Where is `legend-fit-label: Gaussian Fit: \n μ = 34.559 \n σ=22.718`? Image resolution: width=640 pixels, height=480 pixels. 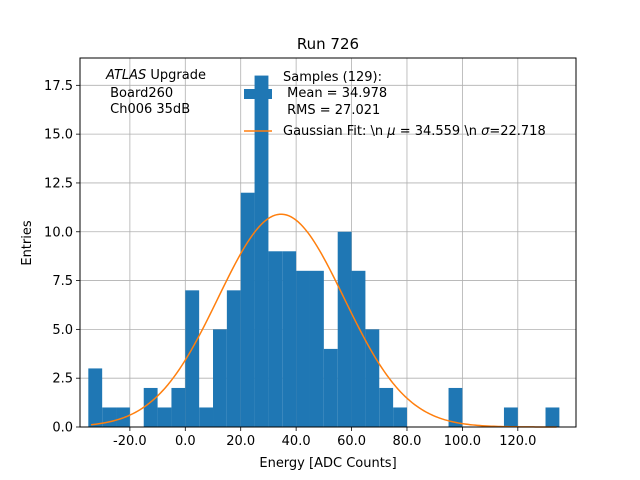 legend-fit-label: Gaussian Fit: \n μ = 34.559 \n σ=22.718 is located at coordinates (414, 131).